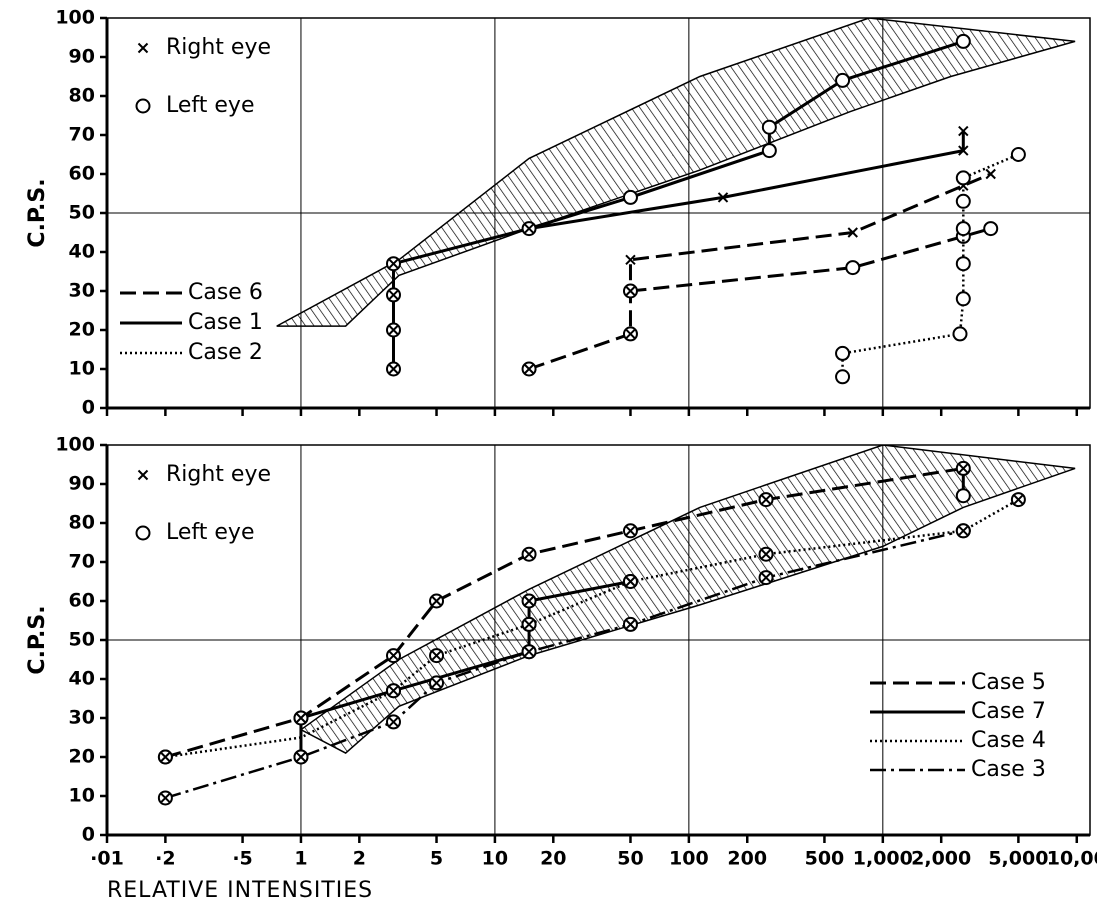 Image resolution: width=1097 pixels, height=906 pixels. I want to click on series-line, so click(930, 265).